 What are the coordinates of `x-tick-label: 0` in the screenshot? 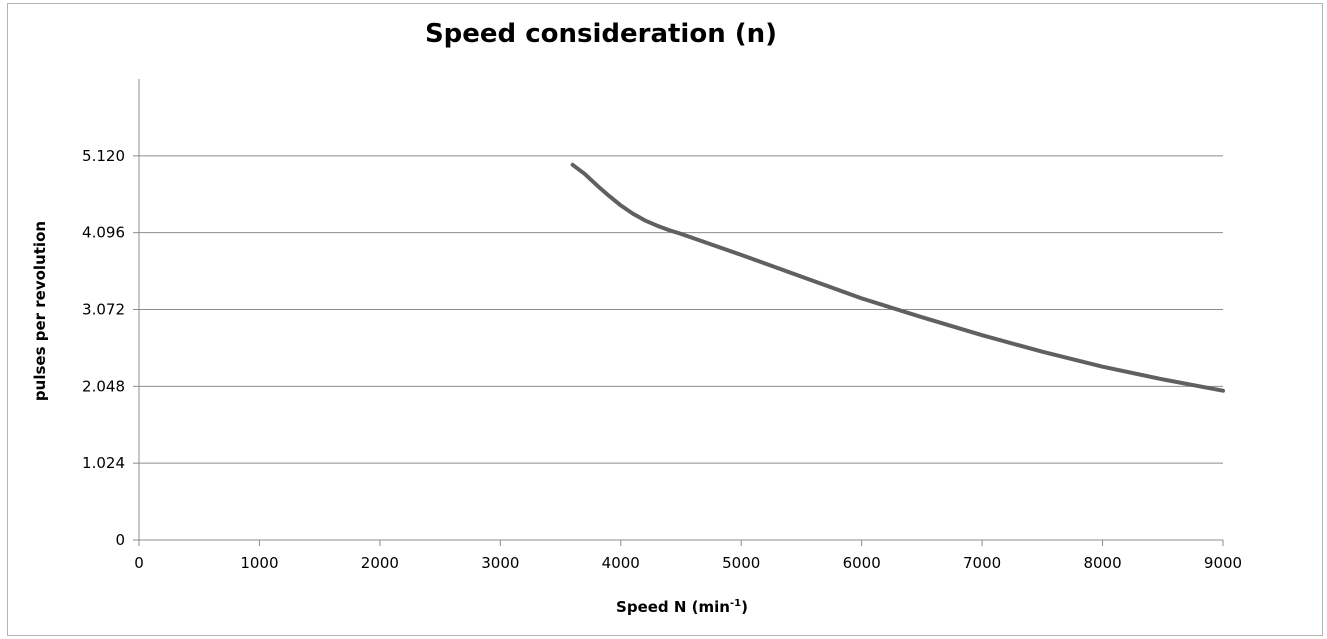 It's located at (139, 563).